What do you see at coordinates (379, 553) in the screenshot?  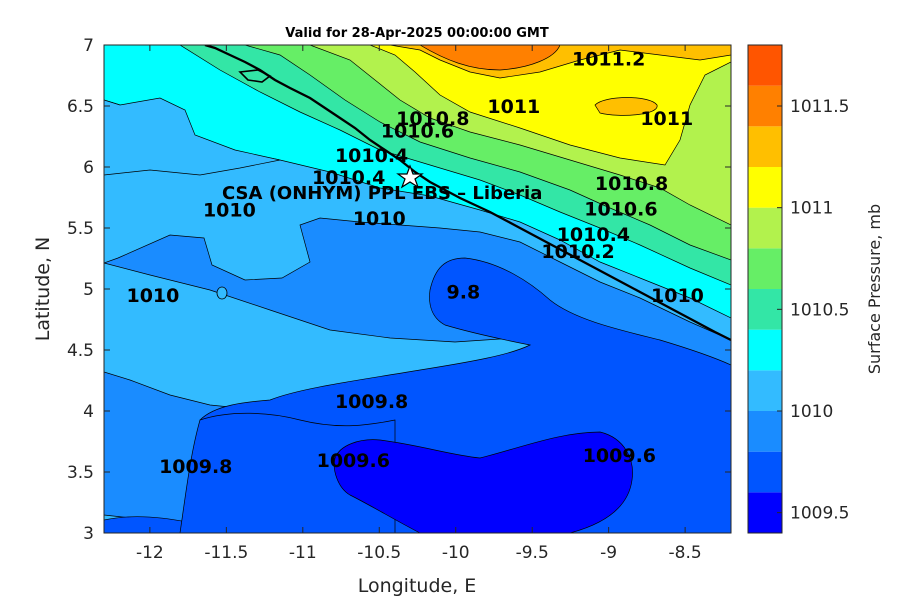 I see `x-tick-label: -10.5` at bounding box center [379, 553].